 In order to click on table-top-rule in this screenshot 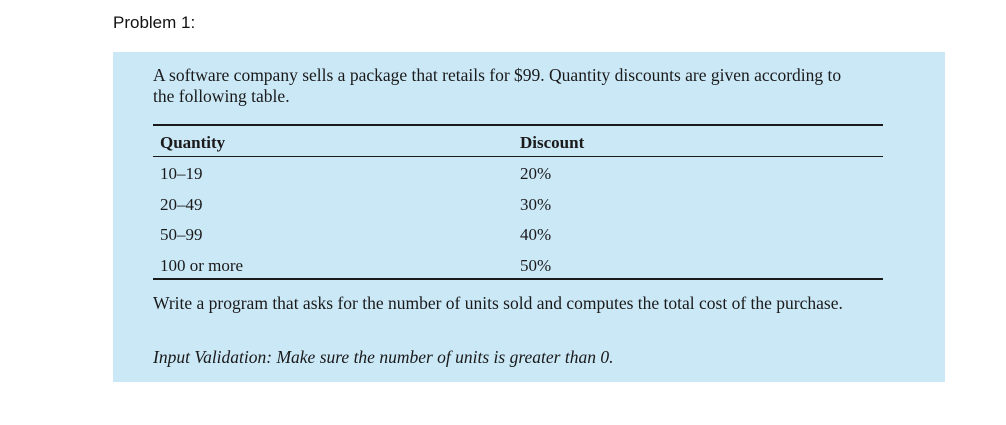, I will do `click(518, 125)`.